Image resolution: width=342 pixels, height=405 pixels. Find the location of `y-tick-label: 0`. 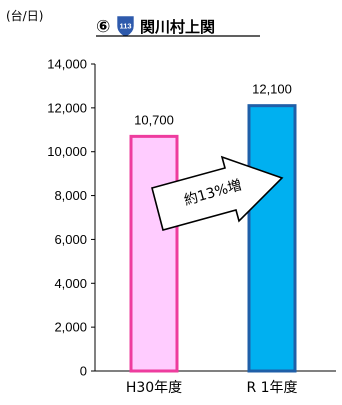

y-tick-label: 0 is located at coordinates (83, 371).